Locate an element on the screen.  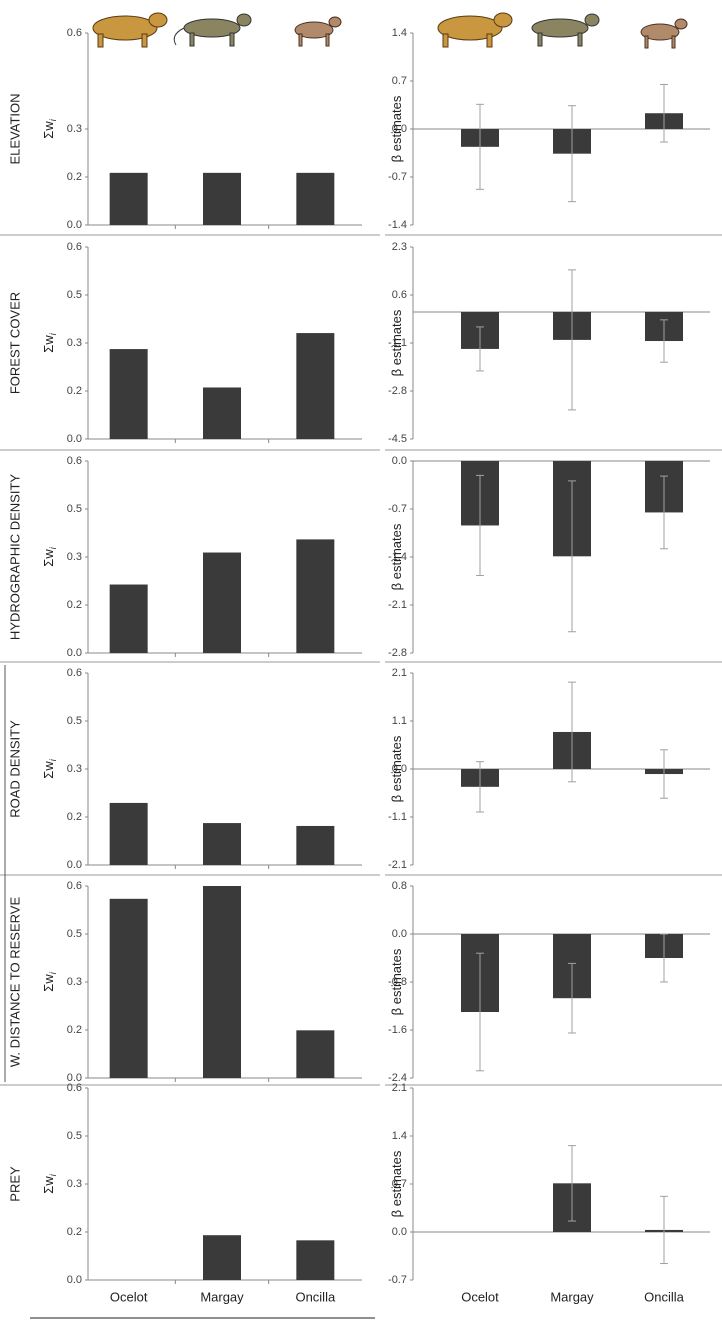
y-tick-label: 0.8 is located at coordinates (399, 886).